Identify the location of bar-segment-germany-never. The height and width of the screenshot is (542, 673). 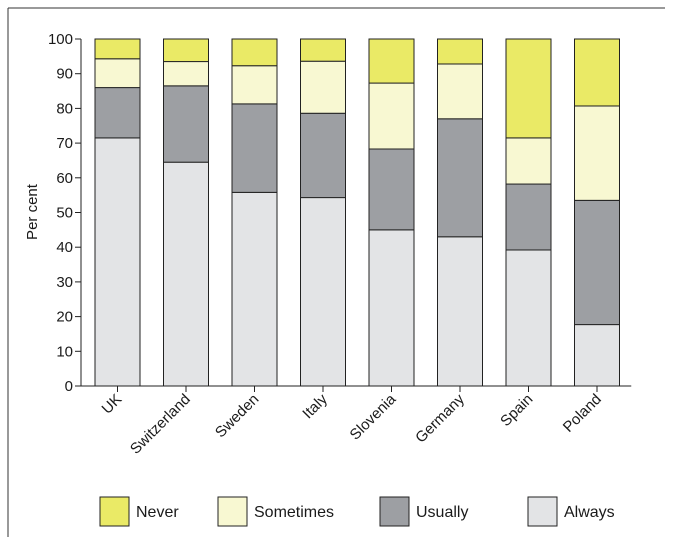
(460, 51).